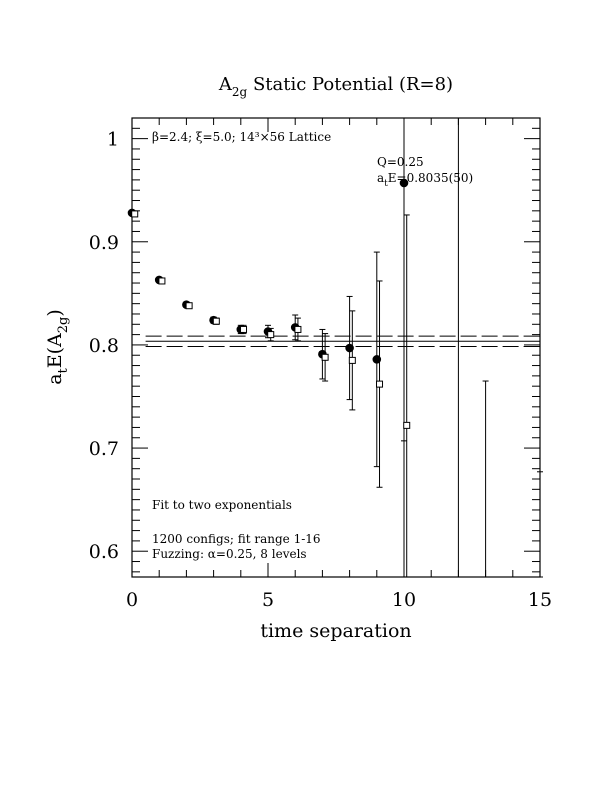 Image resolution: width=612 pixels, height=792 pixels. What do you see at coordinates (104, 243) in the screenshot?
I see `y-tick-label: 0.9` at bounding box center [104, 243].